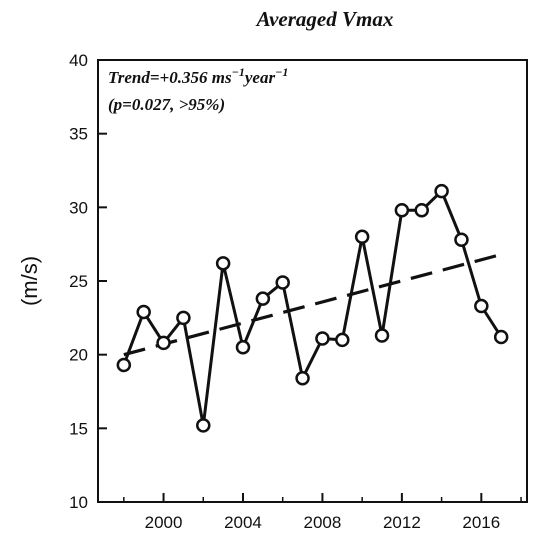  Describe the element at coordinates (243, 522) in the screenshot. I see `x-tick-label: 2004` at that location.